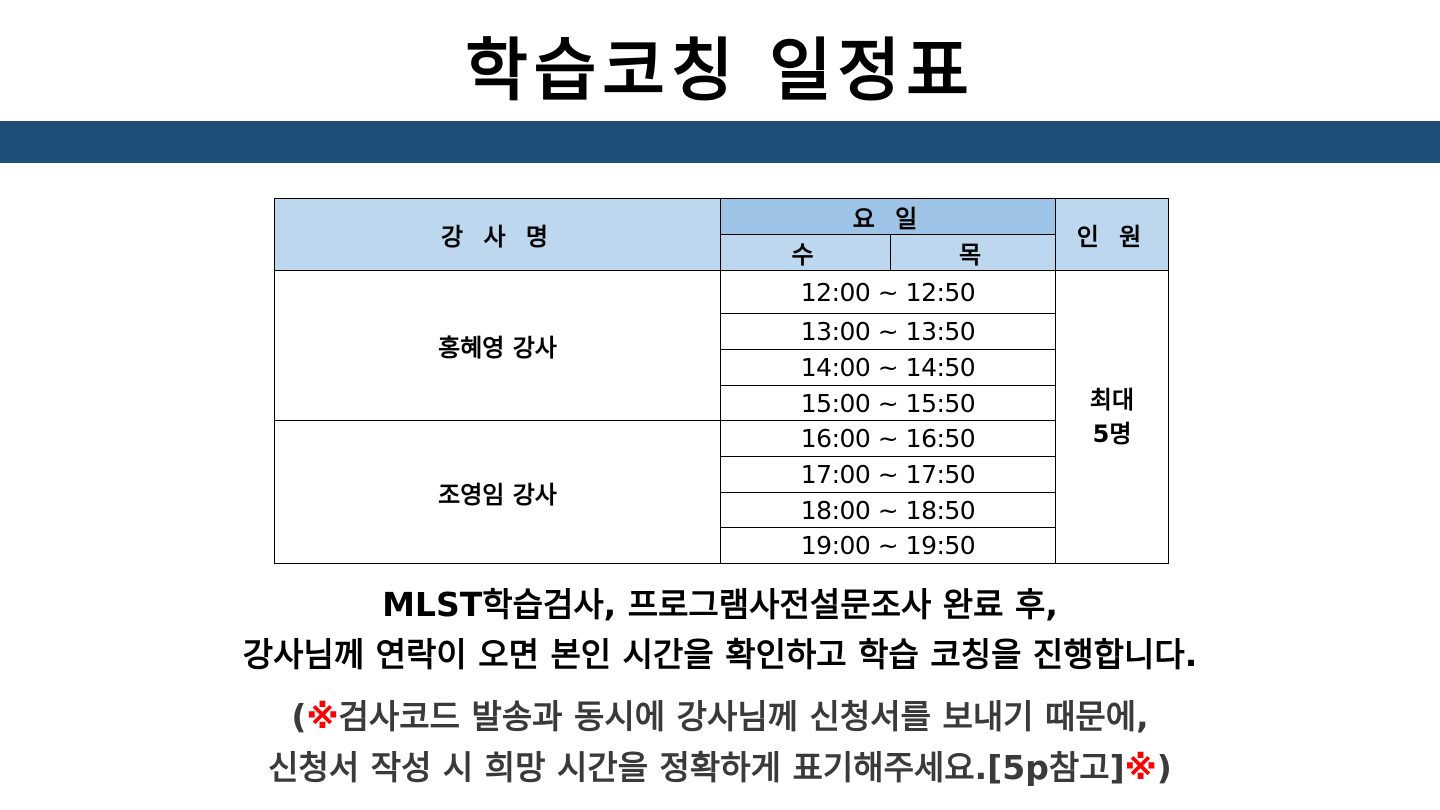  Describe the element at coordinates (1112, 400) in the screenshot. I see `capacity-line1: 최대` at that location.